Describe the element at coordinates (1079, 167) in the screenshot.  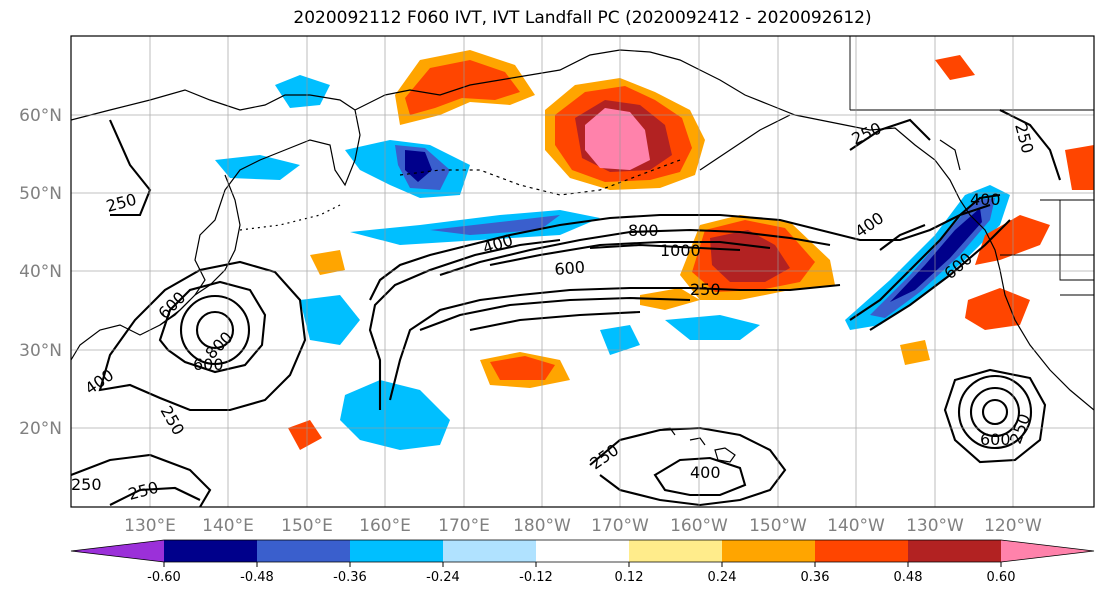
I see `positive-anomaly-rockies` at that location.